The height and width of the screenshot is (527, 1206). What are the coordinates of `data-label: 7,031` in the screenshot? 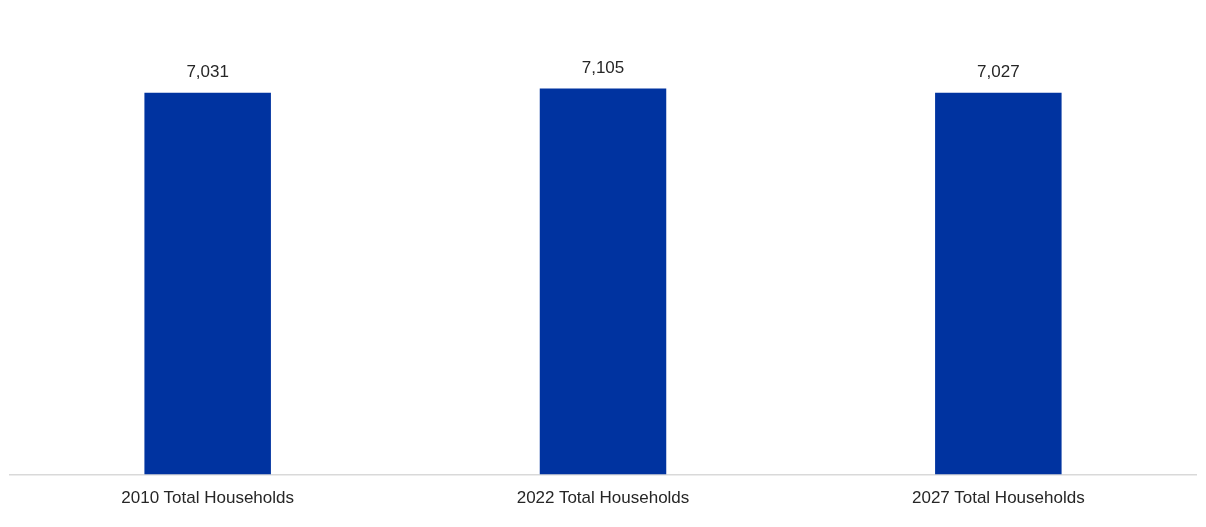 It's located at (207, 71).